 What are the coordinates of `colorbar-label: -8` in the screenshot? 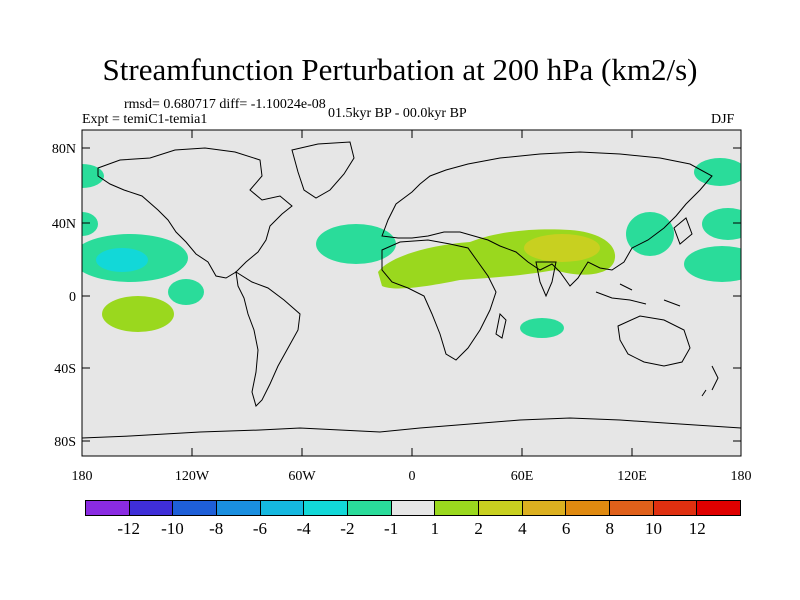 It's located at (216, 528).